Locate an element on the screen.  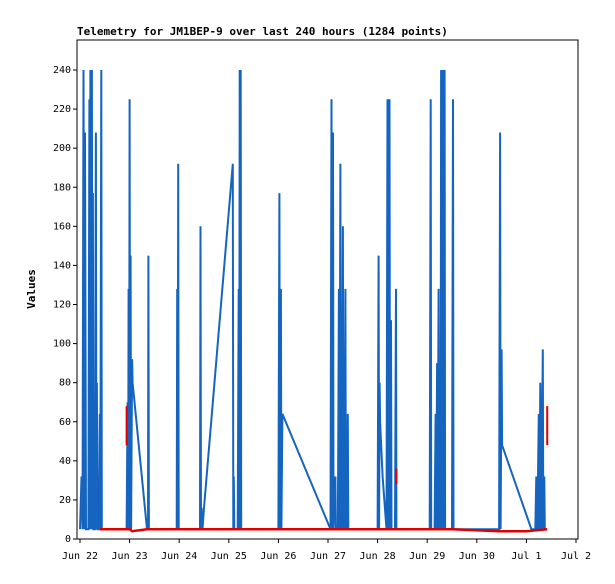
y-tick-label-40: 40 is located at coordinates (65, 461).